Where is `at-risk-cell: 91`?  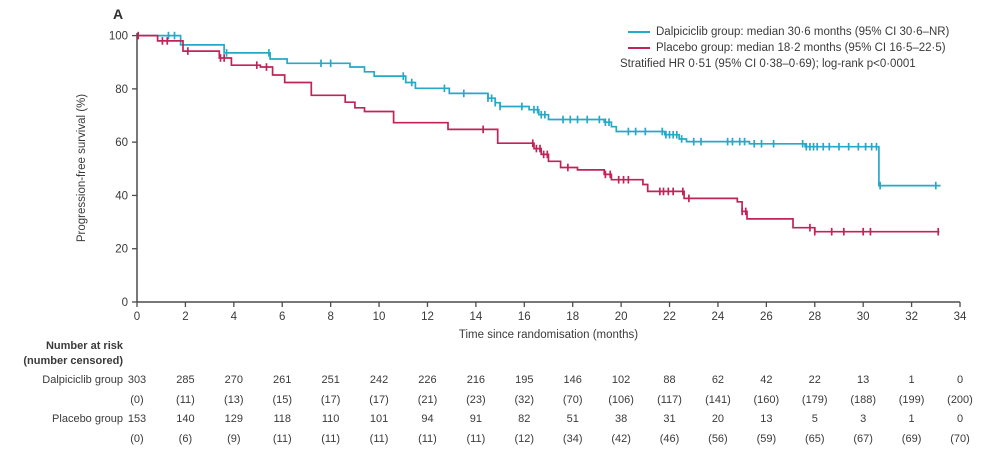 at-risk-cell: 91 is located at coordinates (475, 419).